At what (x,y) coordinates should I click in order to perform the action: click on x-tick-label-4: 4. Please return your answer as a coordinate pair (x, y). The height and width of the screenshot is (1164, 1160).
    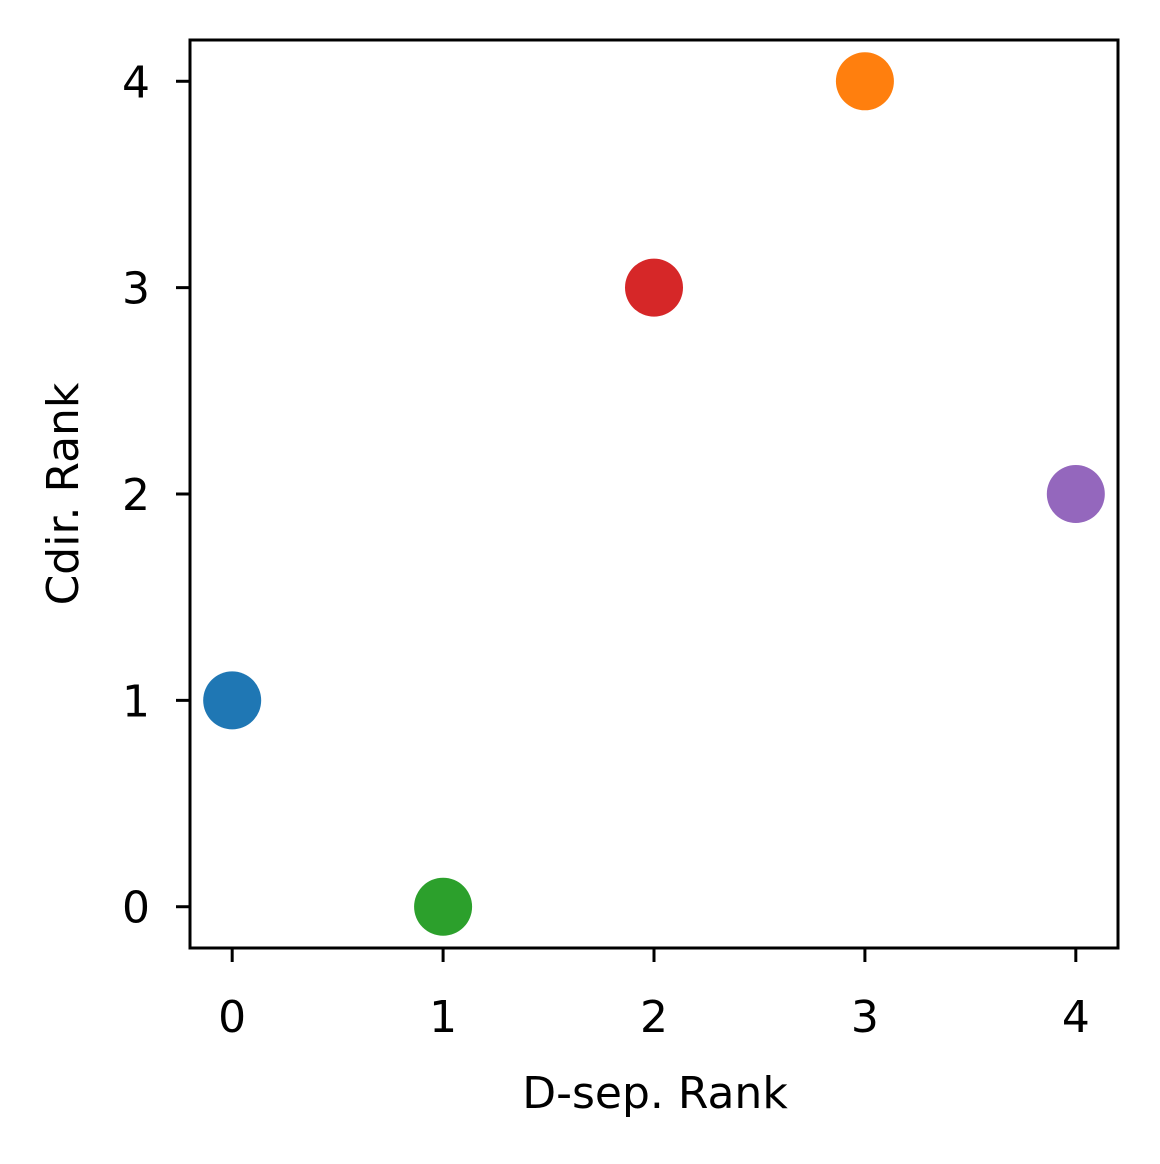
    Looking at the image, I should click on (1076, 1017).